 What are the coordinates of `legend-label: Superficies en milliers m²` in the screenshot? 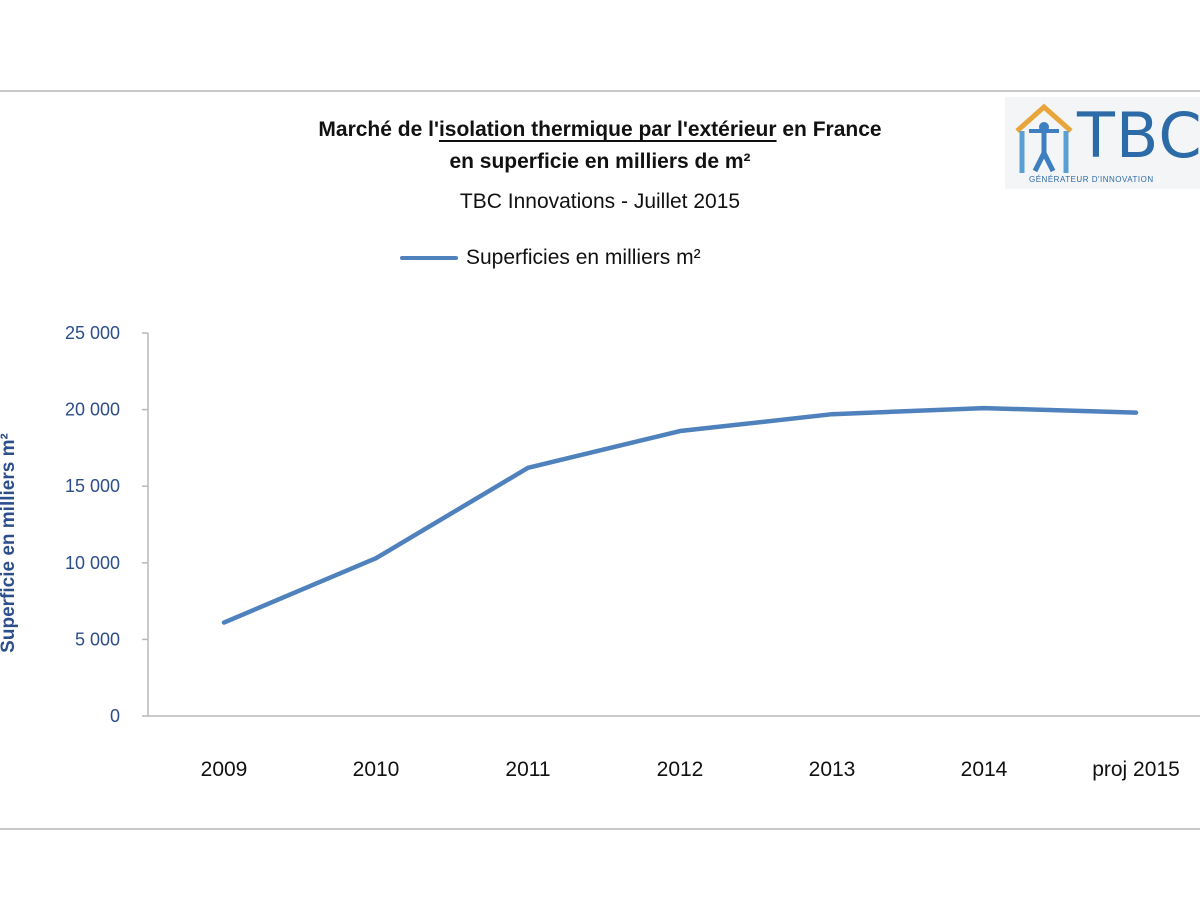 It's located at (583, 257).